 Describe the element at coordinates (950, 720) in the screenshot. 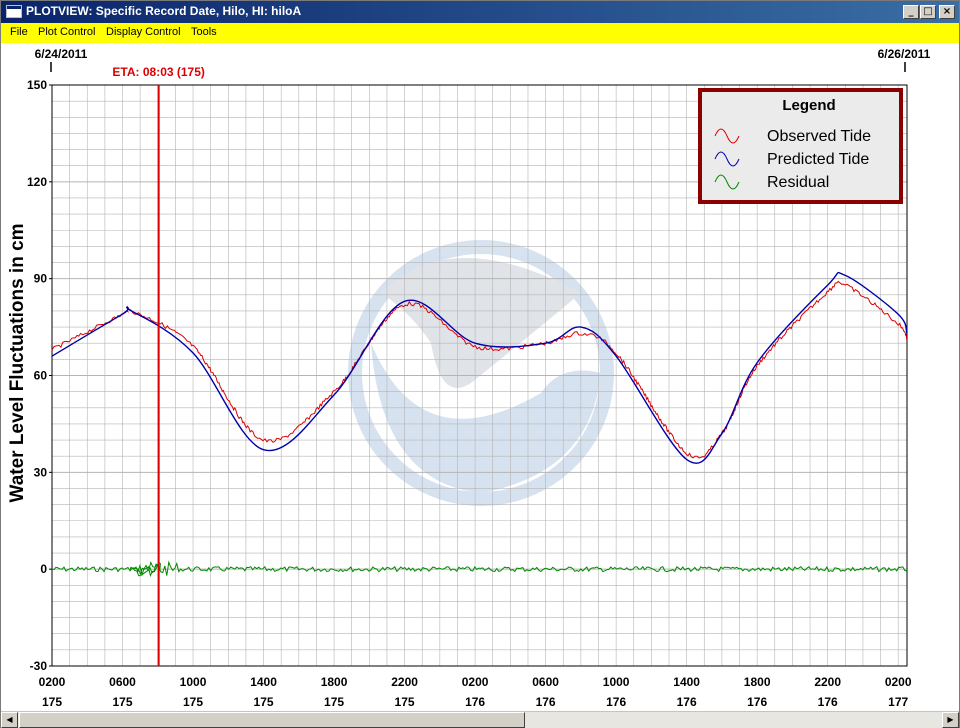

I see `scroll-right-button: ▶` at that location.